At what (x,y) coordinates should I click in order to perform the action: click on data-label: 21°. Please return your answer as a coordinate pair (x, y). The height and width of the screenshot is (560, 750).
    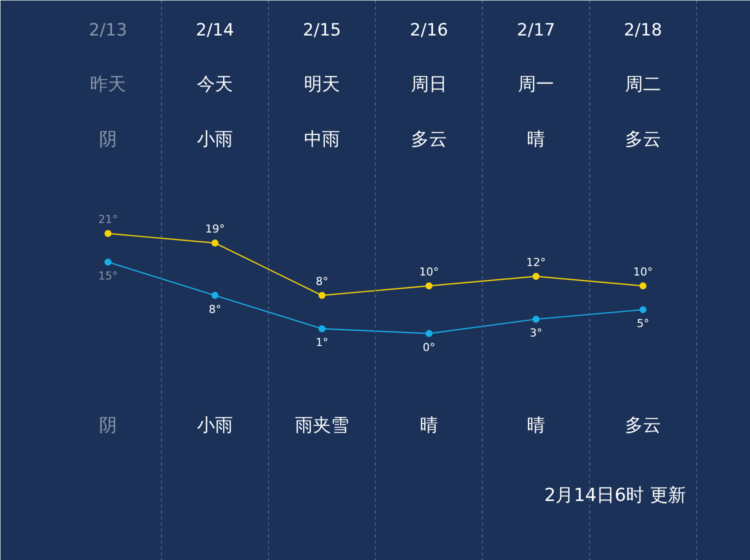
    Looking at the image, I should click on (108, 219).